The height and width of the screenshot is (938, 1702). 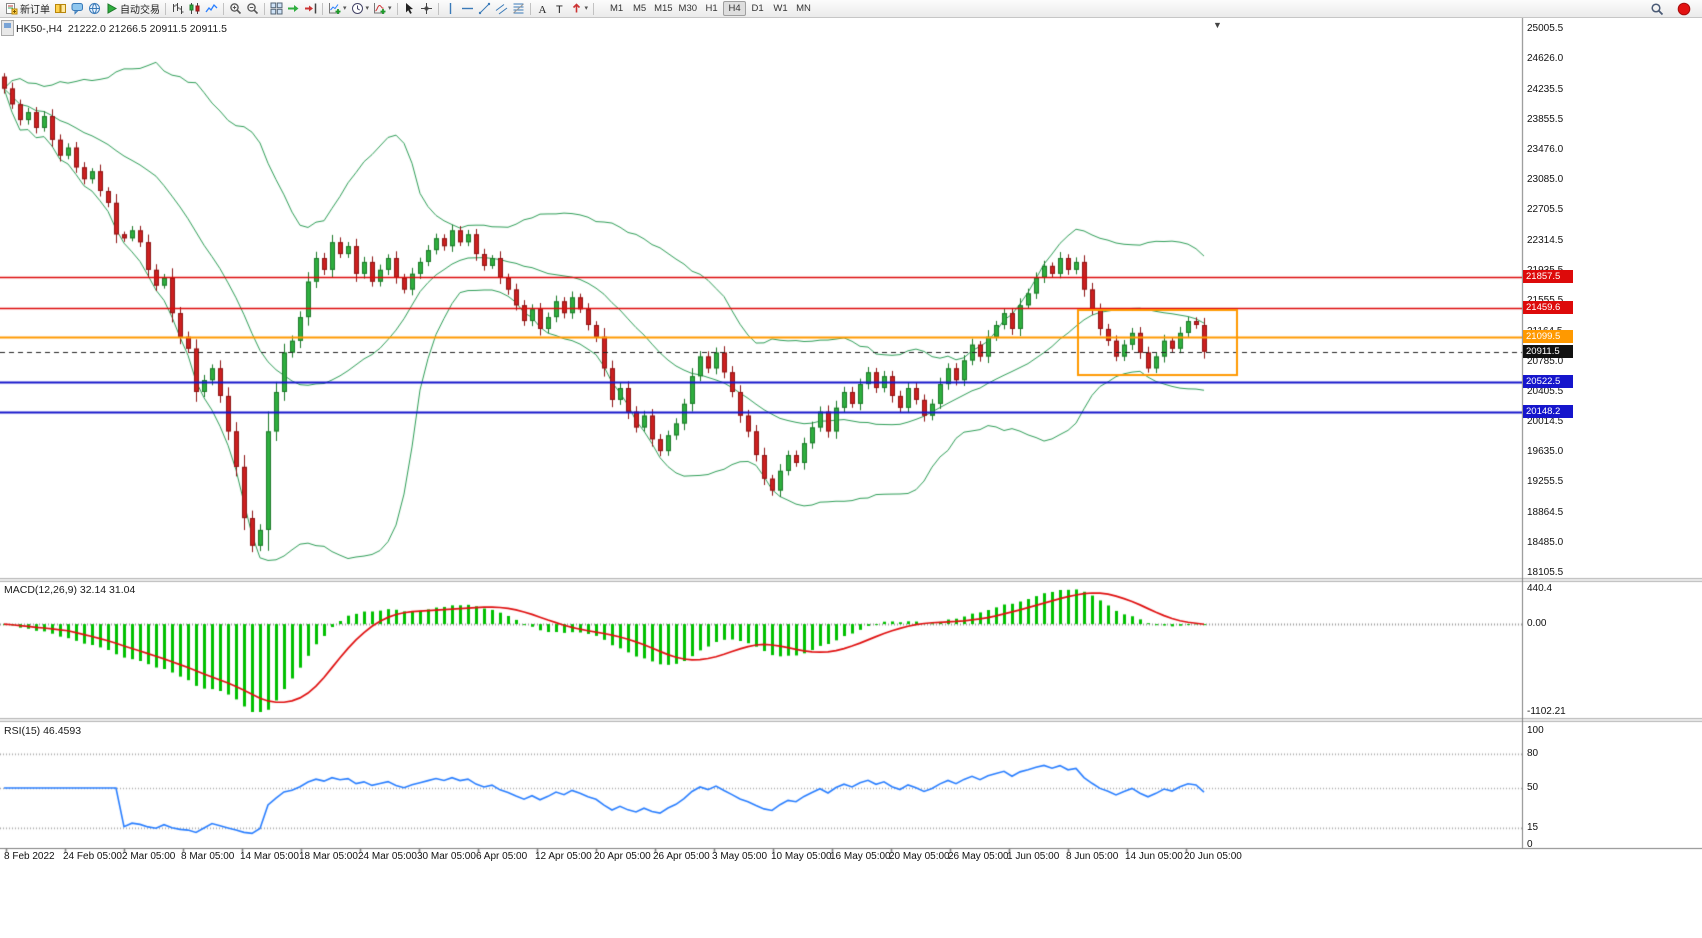 What do you see at coordinates (94, 9) in the screenshot?
I see `community-button` at bounding box center [94, 9].